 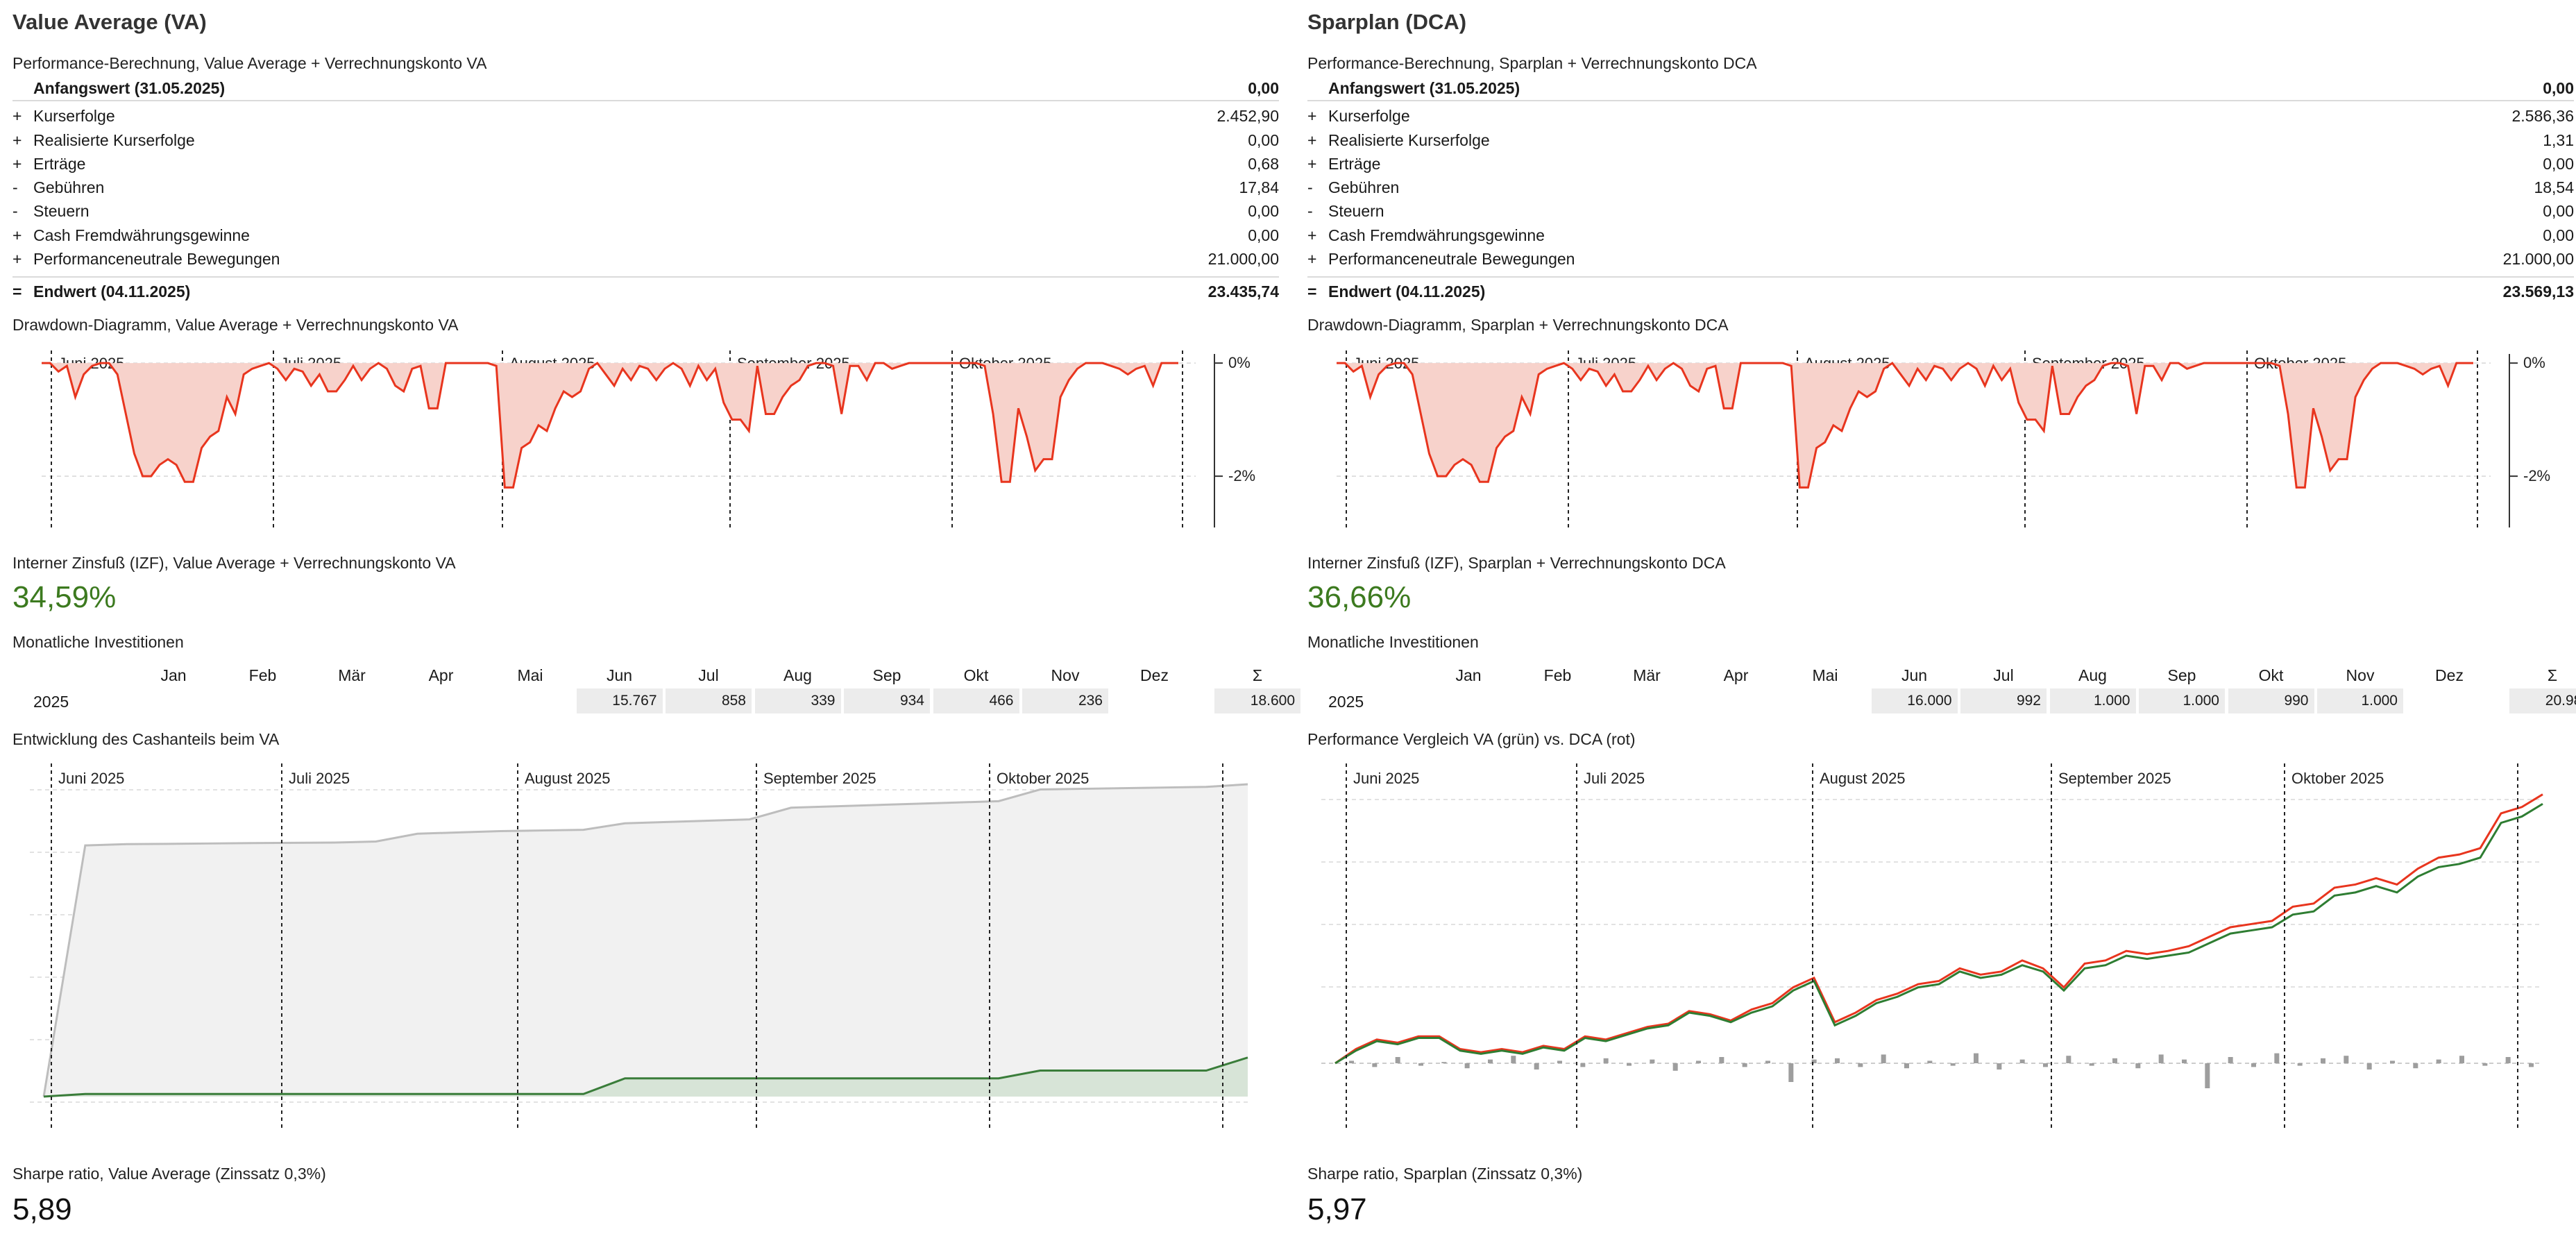 I want to click on investment-cell: 236, so click(x=1065, y=700).